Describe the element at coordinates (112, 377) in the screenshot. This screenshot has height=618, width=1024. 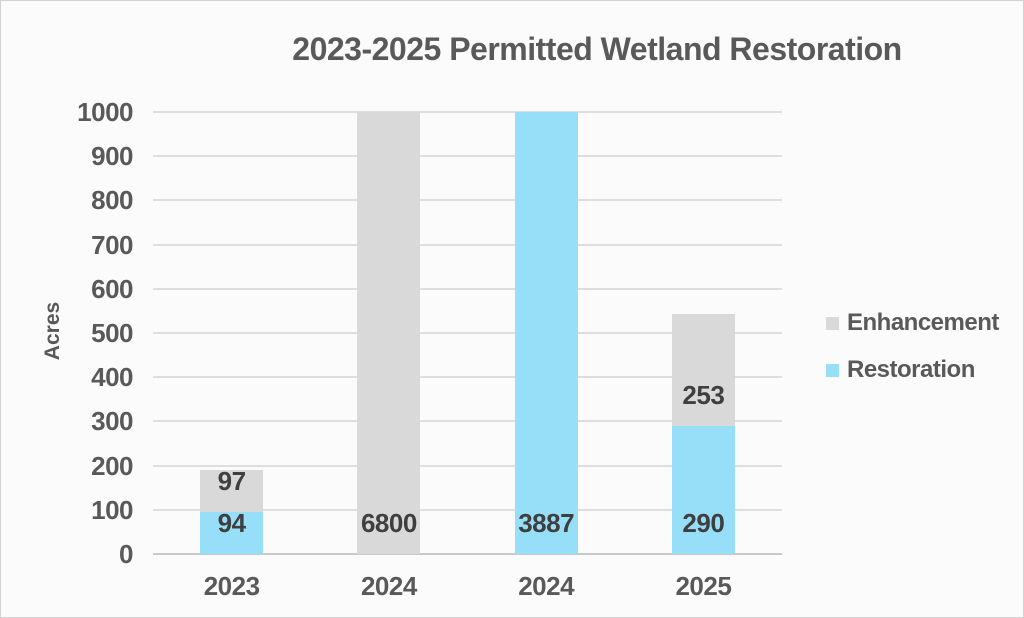
I see `y-tick-label: 400` at that location.